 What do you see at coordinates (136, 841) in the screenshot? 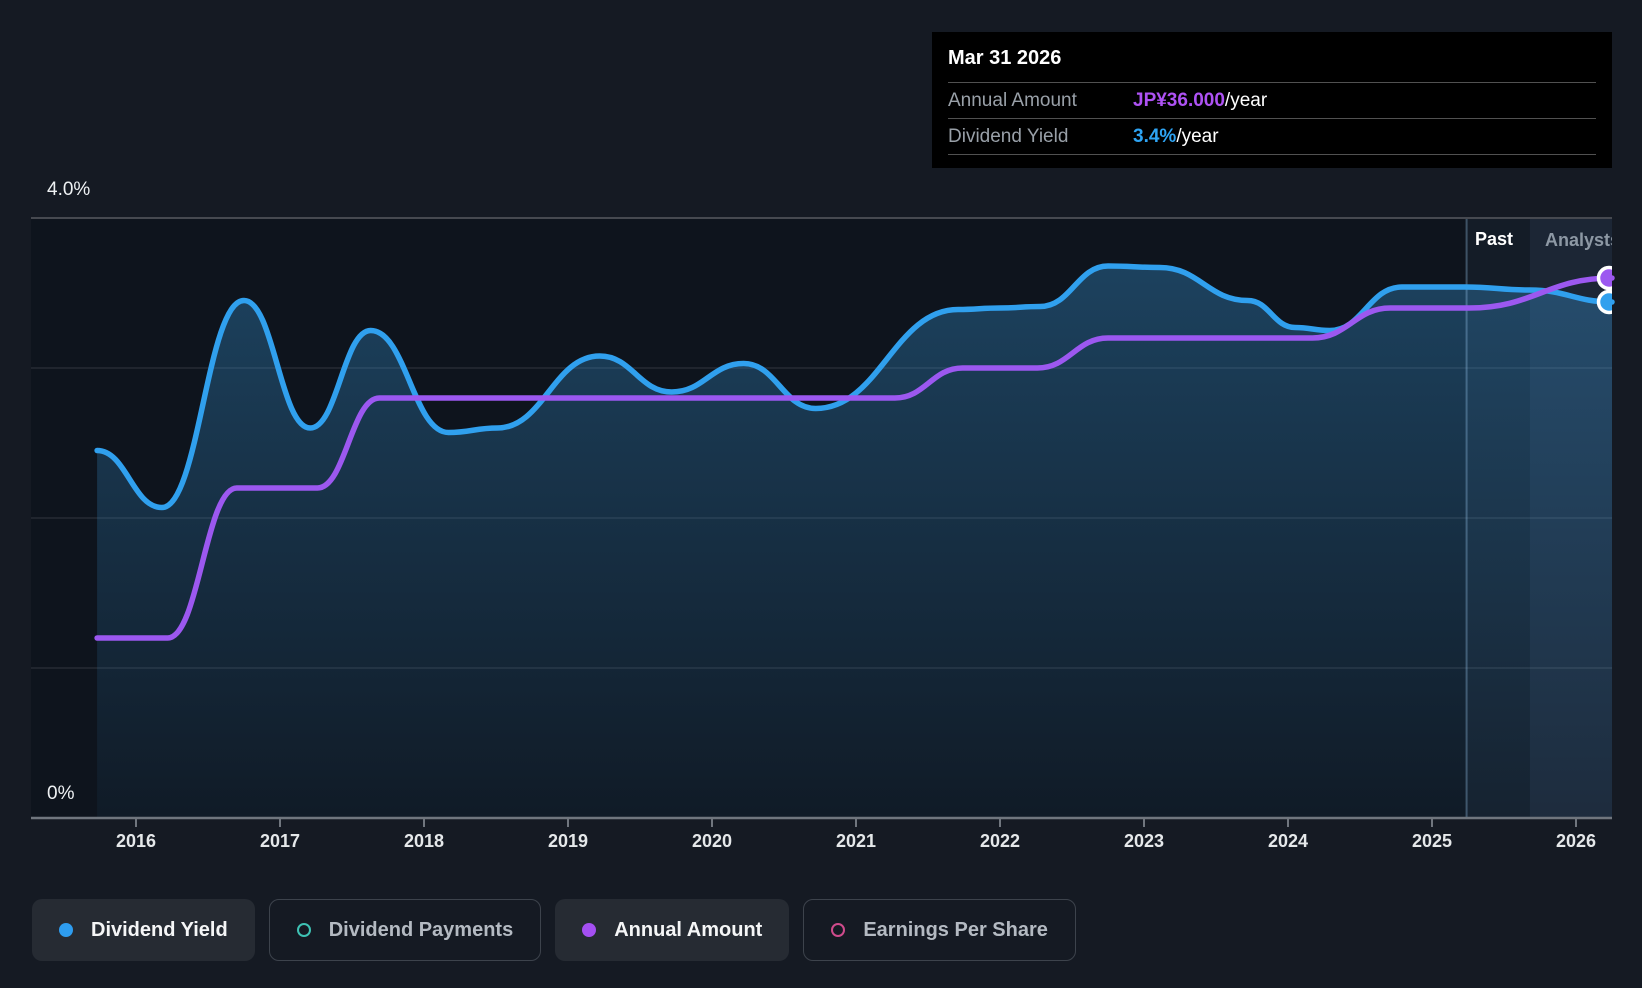
I see `x-axis-year-label: 2016` at bounding box center [136, 841].